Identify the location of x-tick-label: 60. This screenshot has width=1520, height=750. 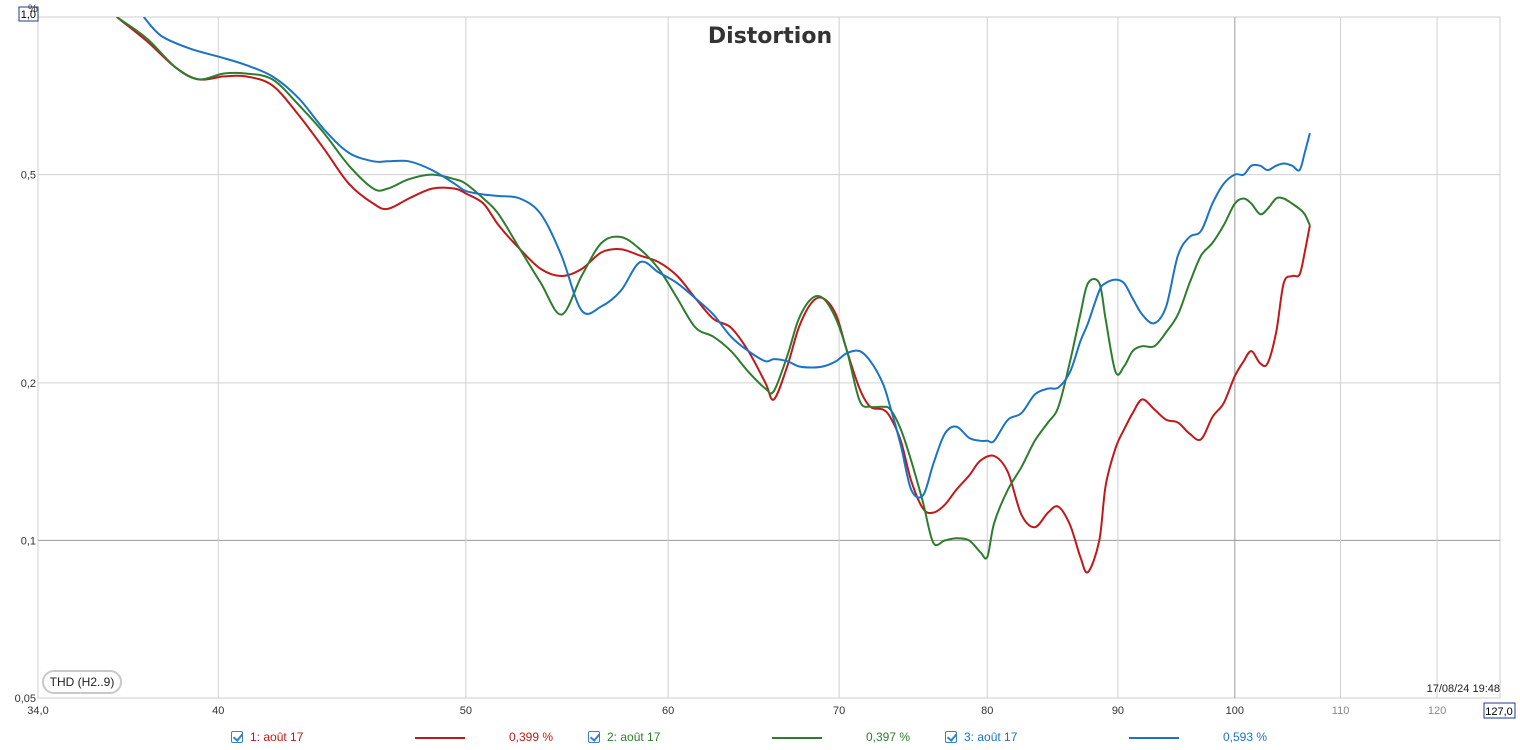
(668, 711).